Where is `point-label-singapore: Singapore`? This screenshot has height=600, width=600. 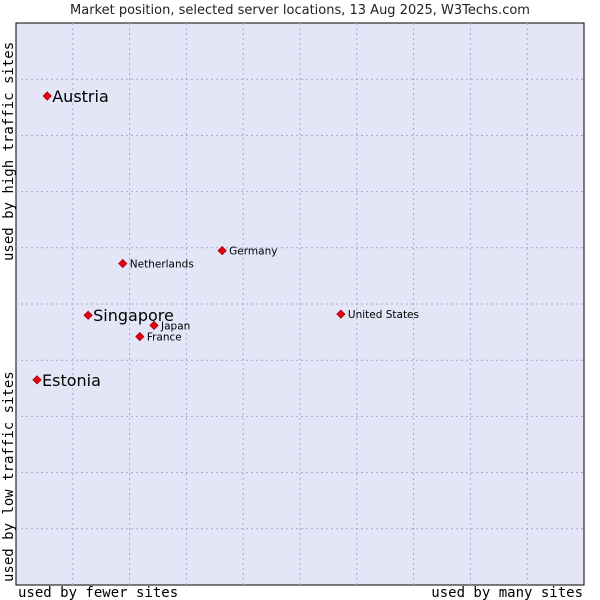
point-label-singapore: Singapore is located at coordinates (133, 315).